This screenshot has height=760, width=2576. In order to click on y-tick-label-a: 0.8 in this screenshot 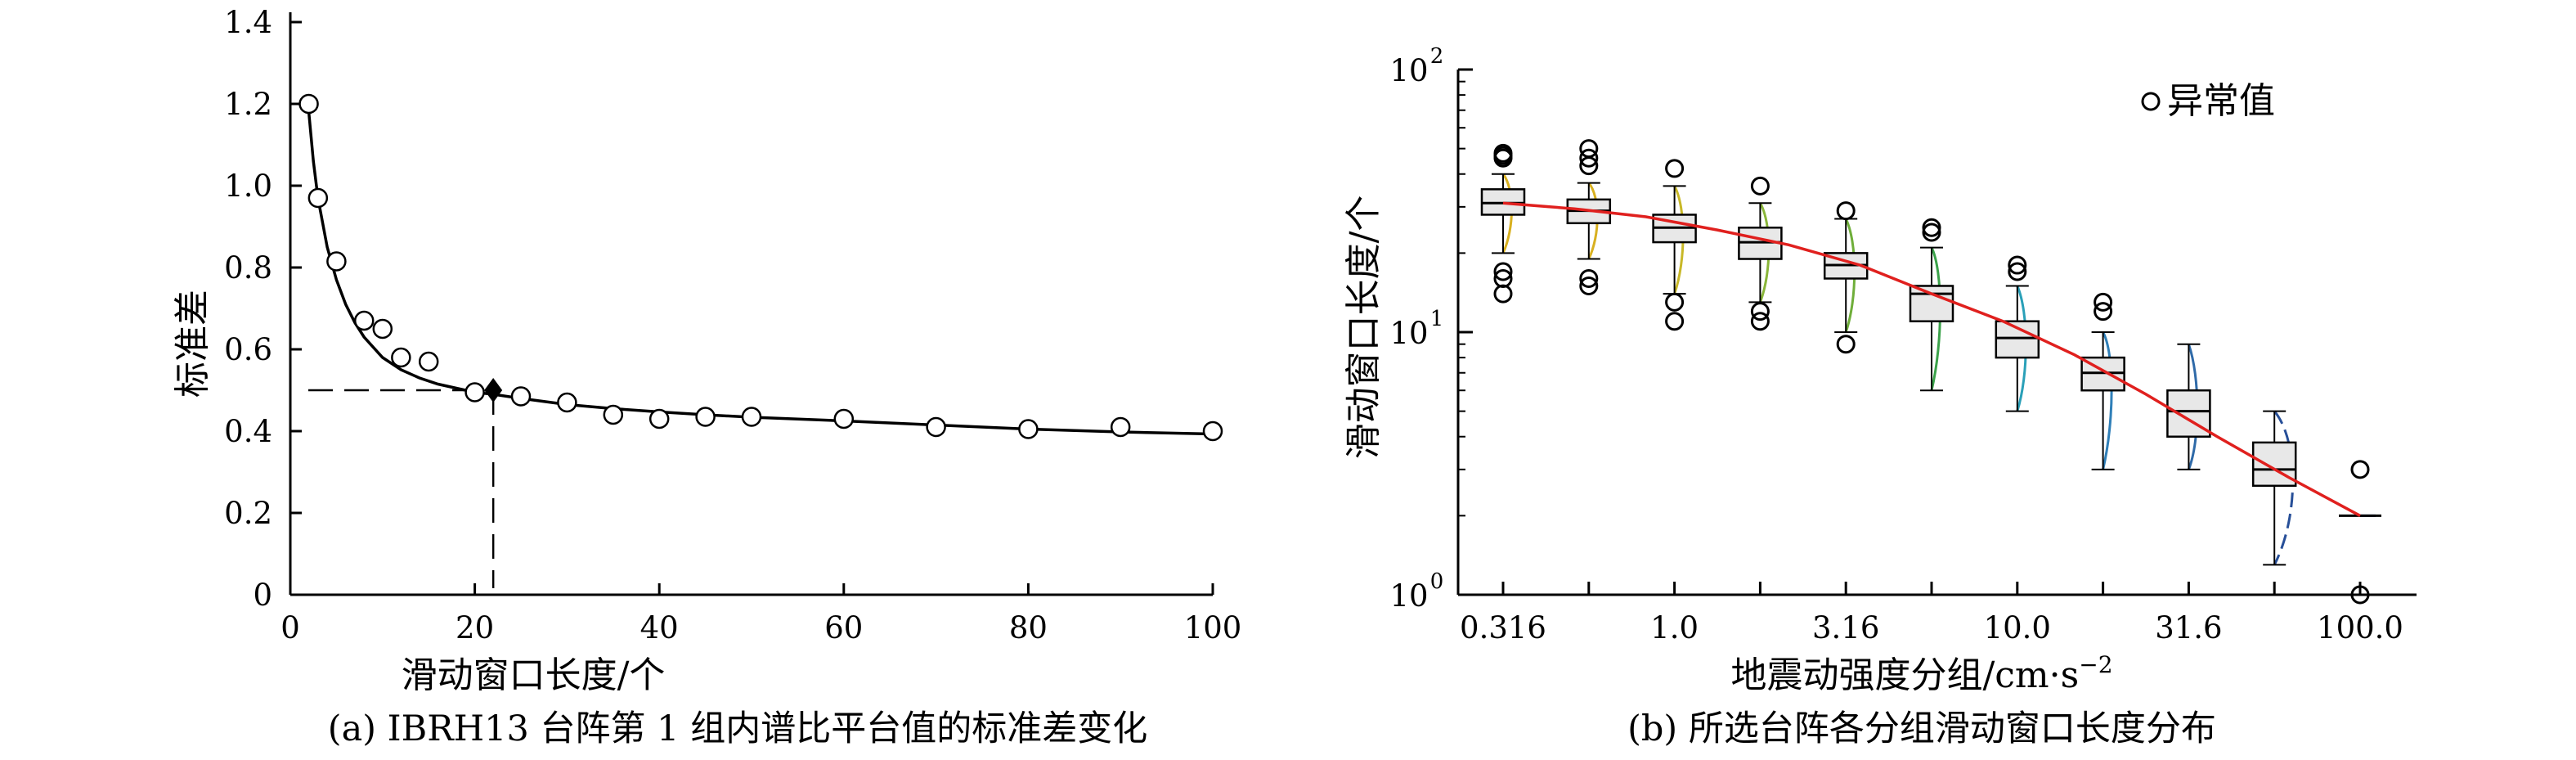, I will do `click(248, 268)`.